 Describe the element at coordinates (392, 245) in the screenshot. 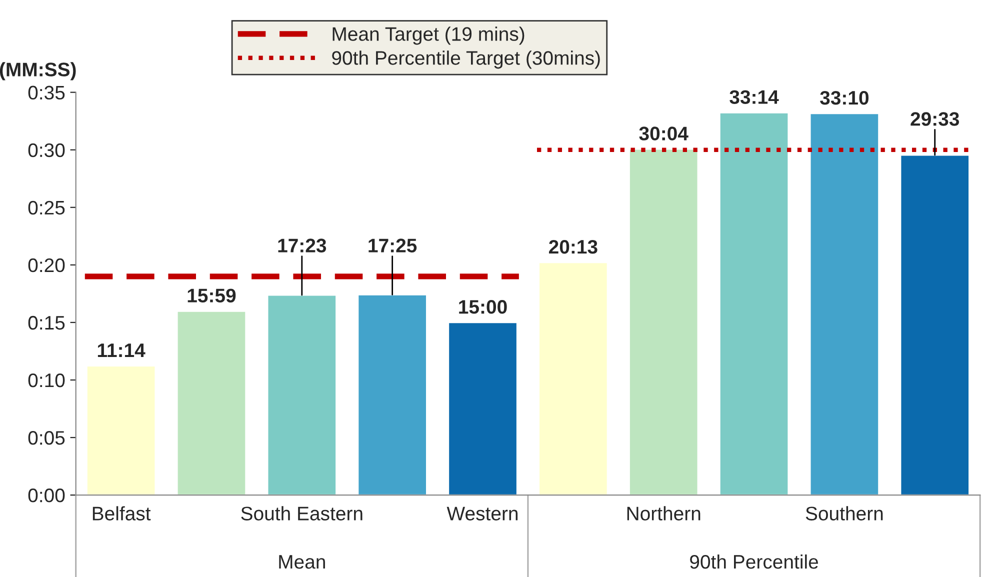

I see `data-label: 17:25` at that location.